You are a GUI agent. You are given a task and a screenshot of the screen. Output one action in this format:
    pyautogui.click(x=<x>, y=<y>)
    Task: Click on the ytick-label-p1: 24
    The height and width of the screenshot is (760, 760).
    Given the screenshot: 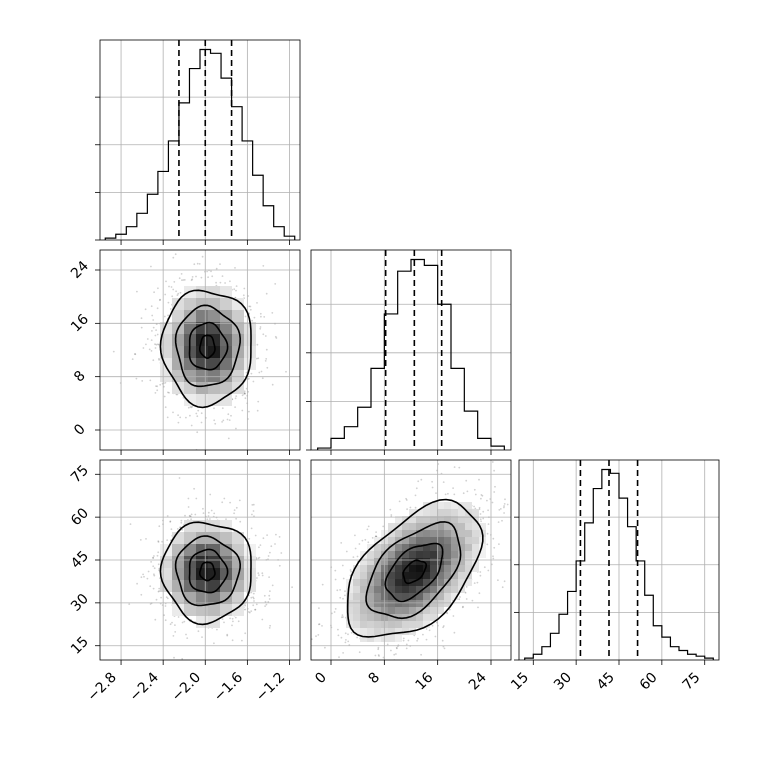 What is the action you would take?
    pyautogui.click(x=80, y=270)
    